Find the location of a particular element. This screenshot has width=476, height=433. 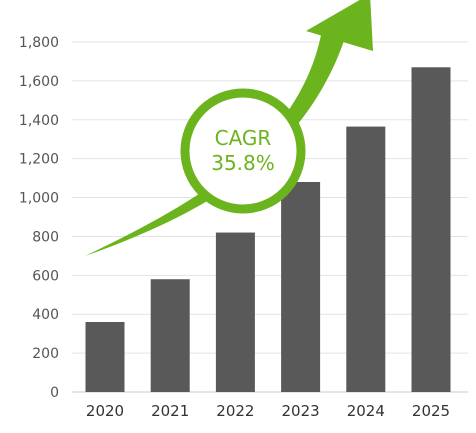

cagr-value: 35.8% is located at coordinates (243, 163).